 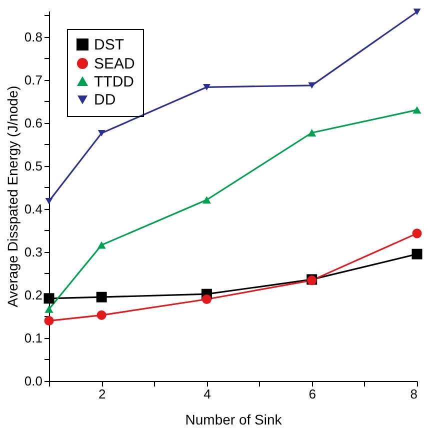 I want to click on y-axis-title: Average Disspated Energy (J/node), so click(x=12, y=197).